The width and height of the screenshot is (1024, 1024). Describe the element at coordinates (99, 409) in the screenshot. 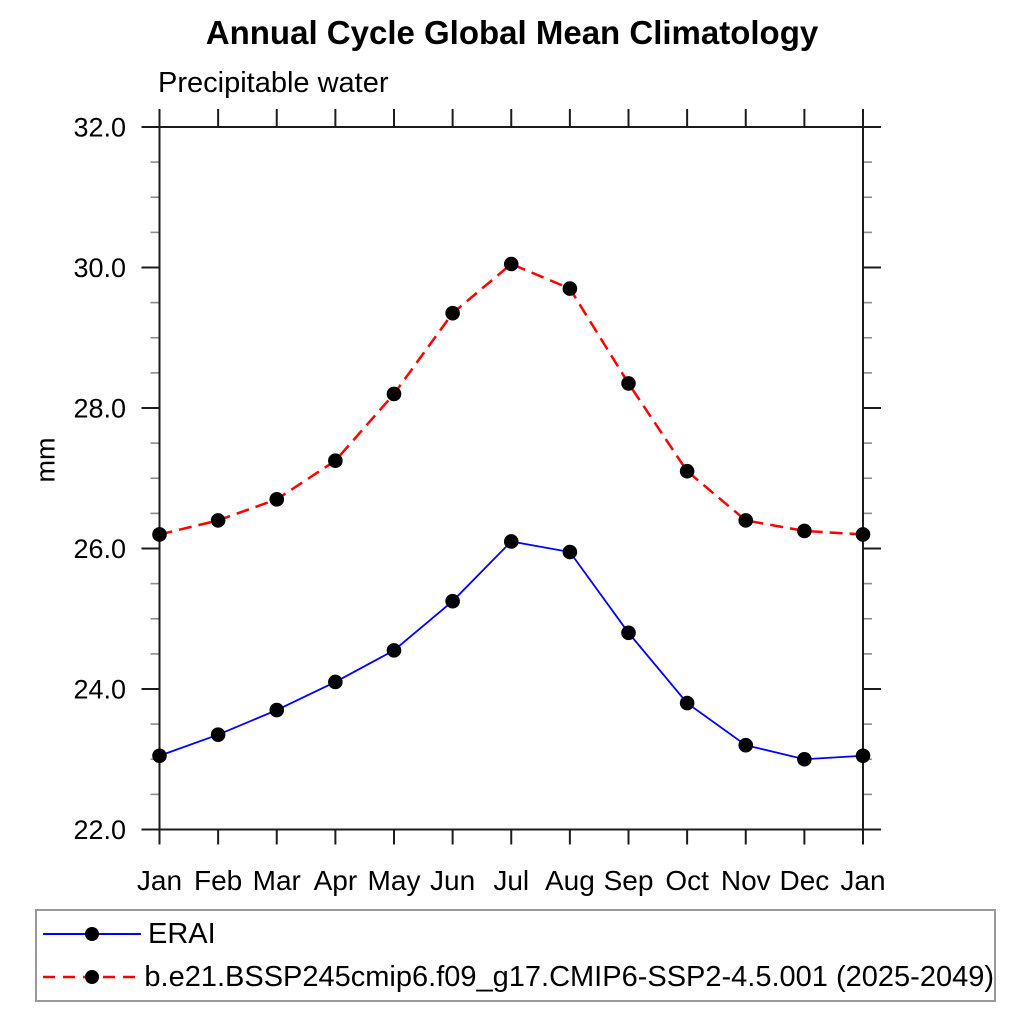

I see `y-tick-label: 28.0` at that location.